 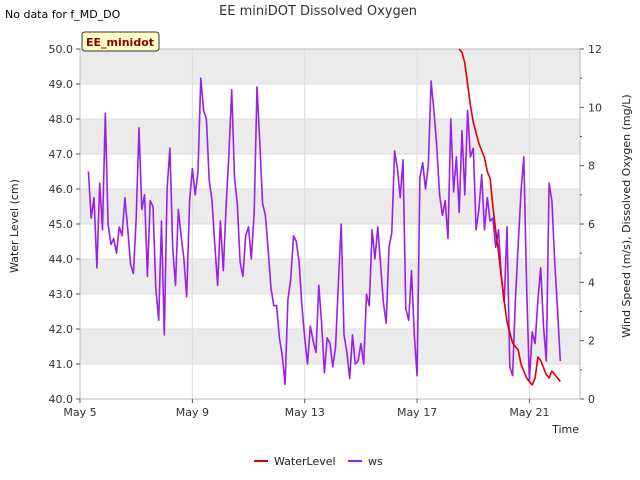 I want to click on legend: WaterLevel ws, so click(x=318, y=461).